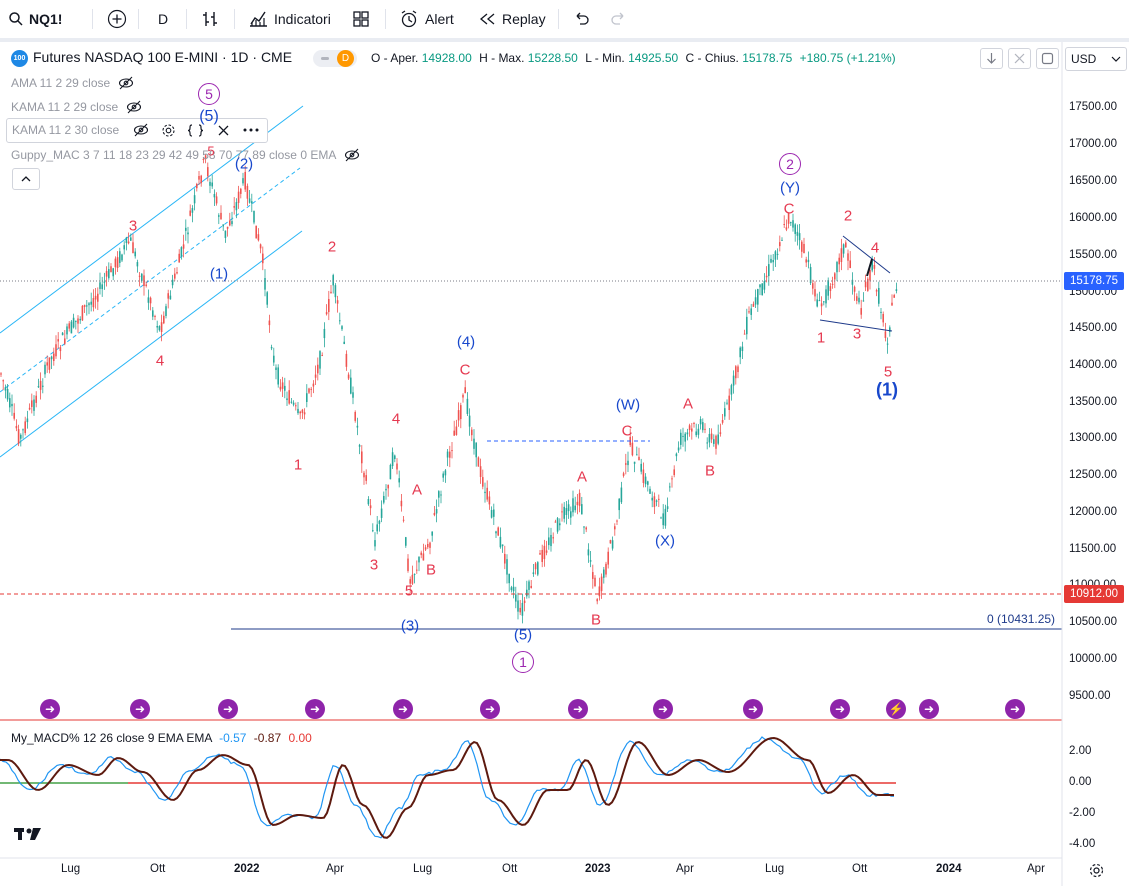 The width and height of the screenshot is (1129, 886). What do you see at coordinates (251, 130) in the screenshot?
I see `more-icon` at bounding box center [251, 130].